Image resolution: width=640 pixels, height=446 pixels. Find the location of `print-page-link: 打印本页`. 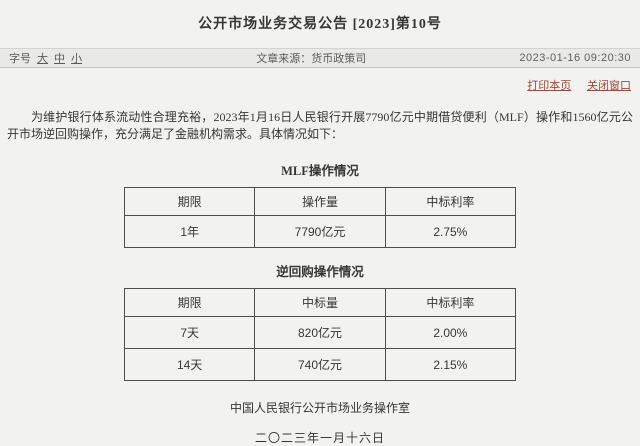

print-page-link: 打印本页 is located at coordinates (549, 86).